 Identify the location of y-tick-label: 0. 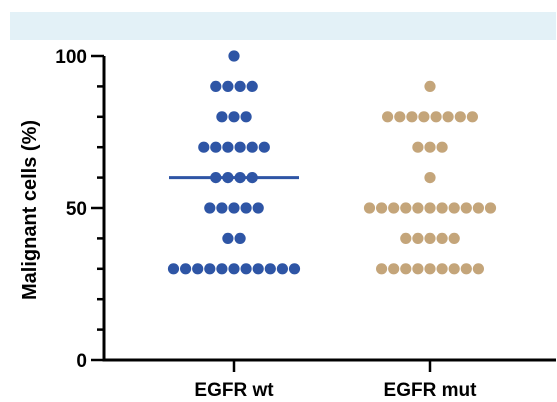
(81, 361).